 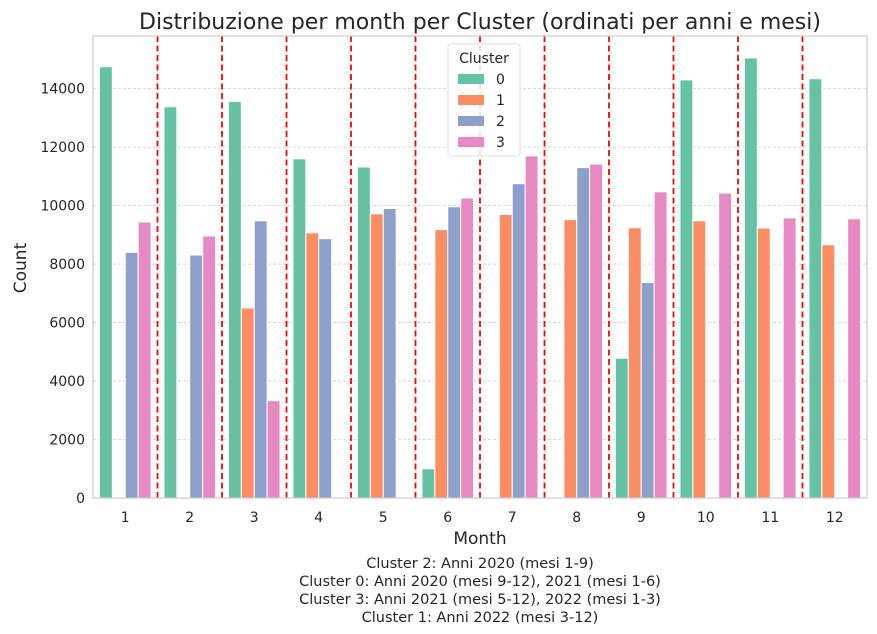 I want to click on x-axis-title: Month, so click(x=479, y=539).